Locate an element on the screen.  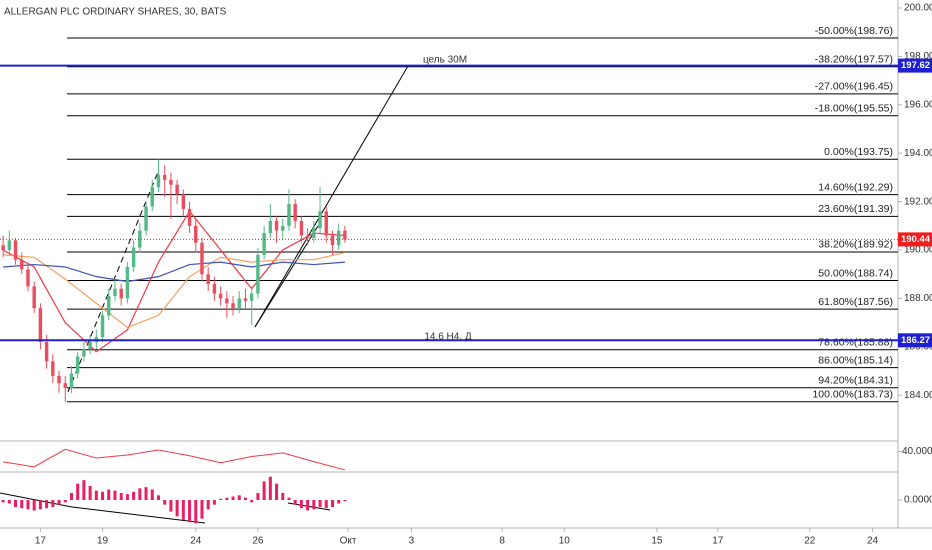
fib-label: -38.20%(197.57) is located at coordinates (854, 60).